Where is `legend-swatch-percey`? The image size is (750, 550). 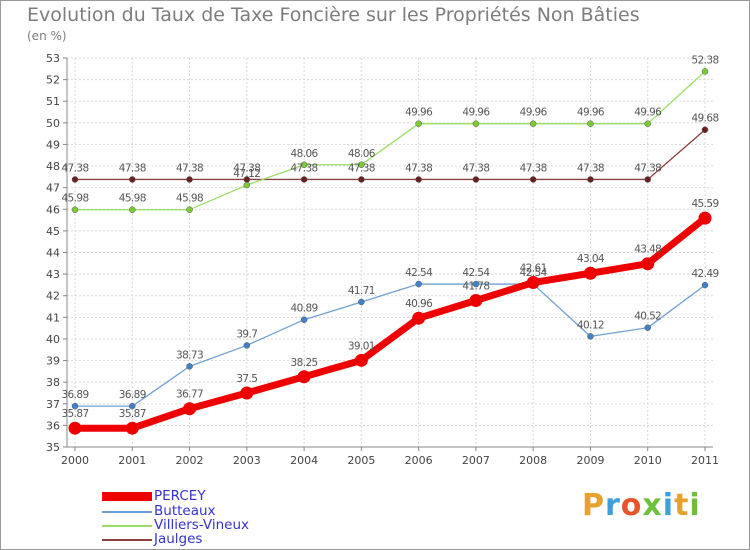
legend-swatch-percey is located at coordinates (127, 496).